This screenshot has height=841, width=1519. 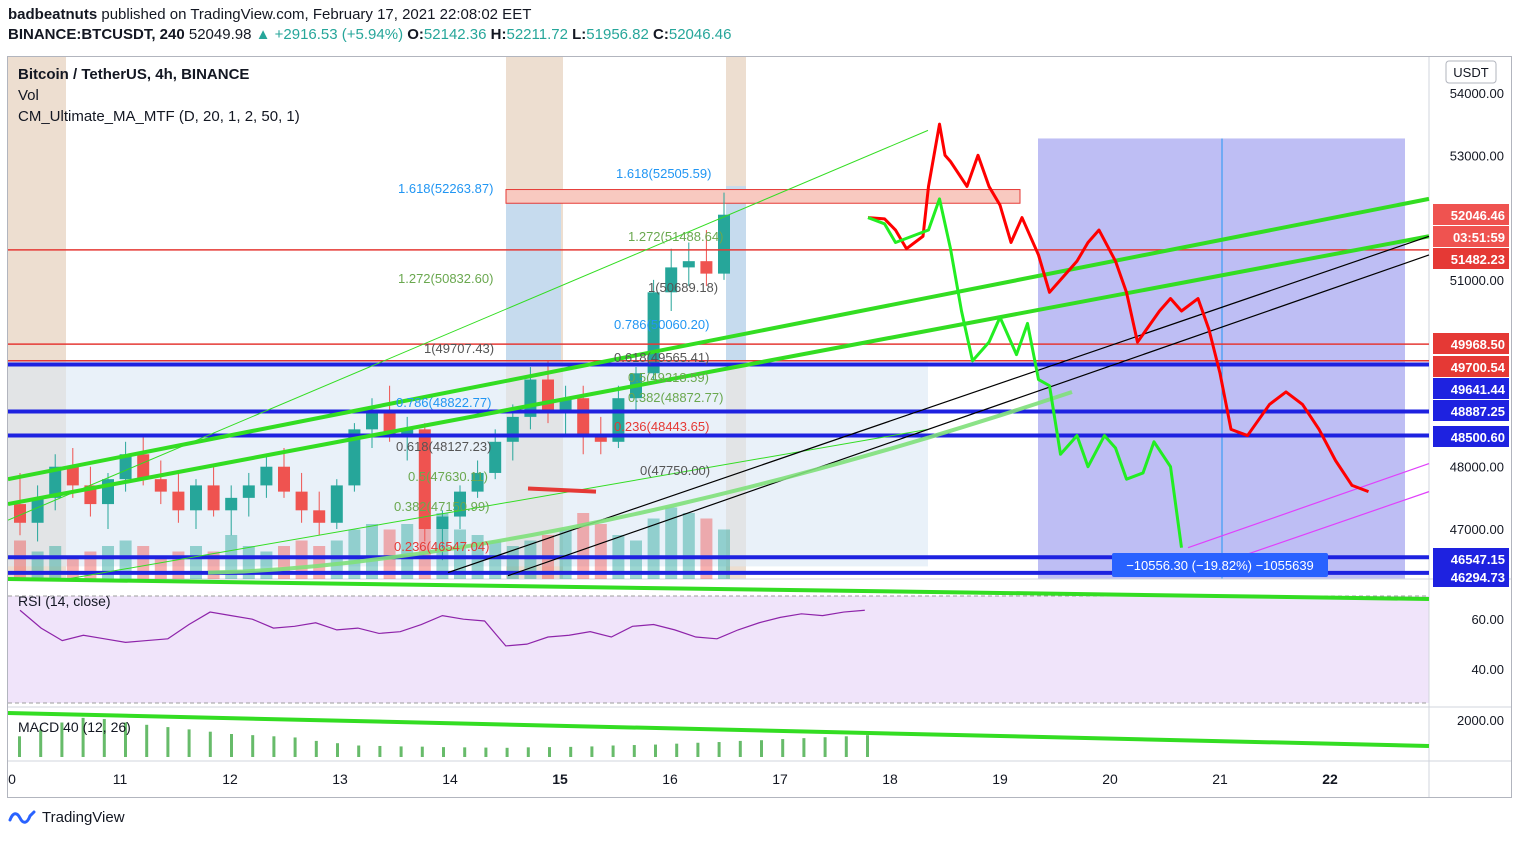 I want to click on open-value: 52142.36, so click(x=455, y=34).